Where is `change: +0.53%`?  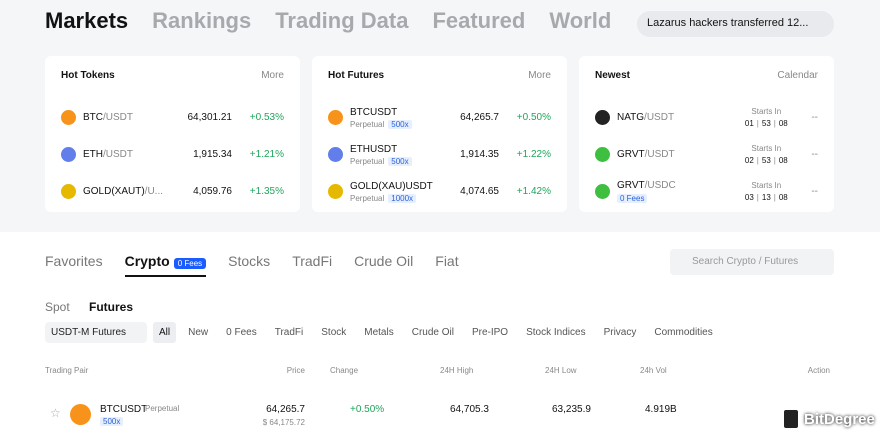 change: +0.53% is located at coordinates (266, 117).